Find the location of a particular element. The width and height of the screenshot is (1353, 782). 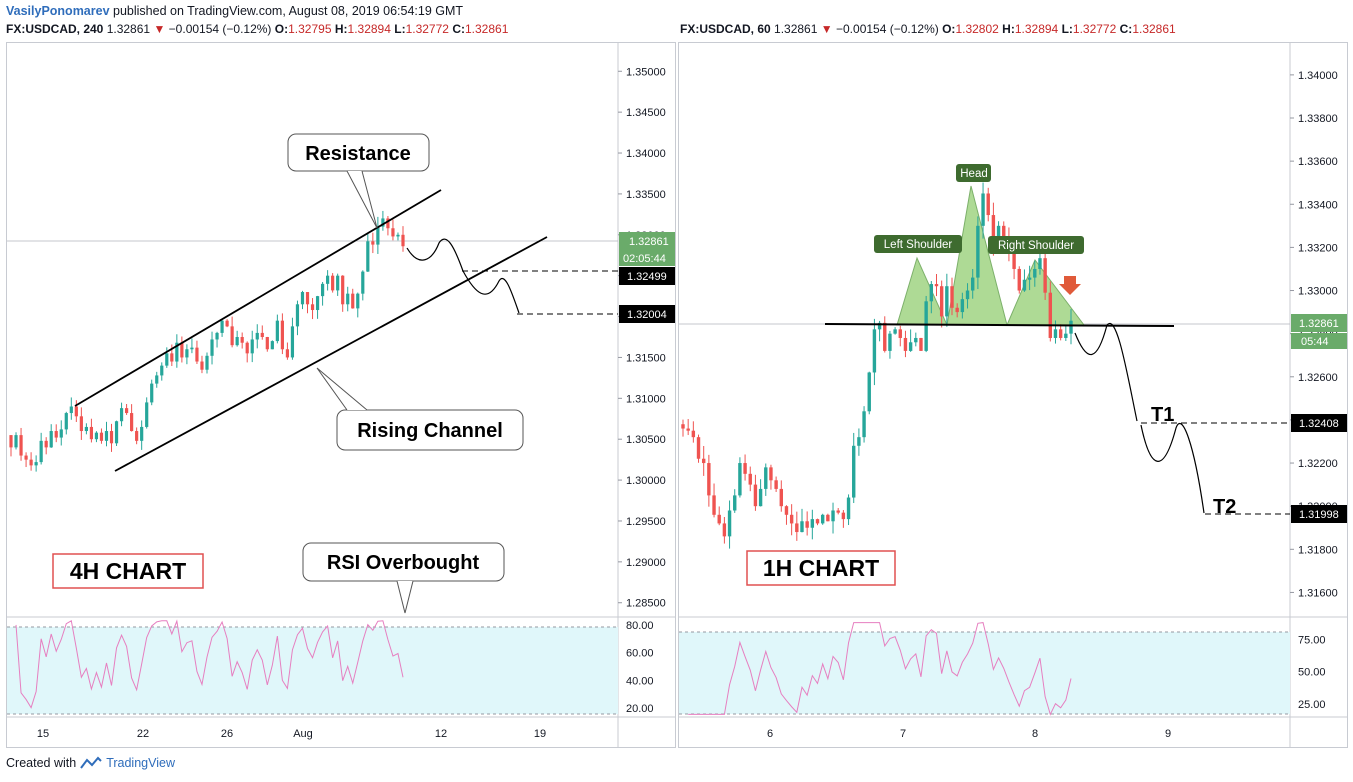

y-tick-label: 1.33400 is located at coordinates (1318, 205).